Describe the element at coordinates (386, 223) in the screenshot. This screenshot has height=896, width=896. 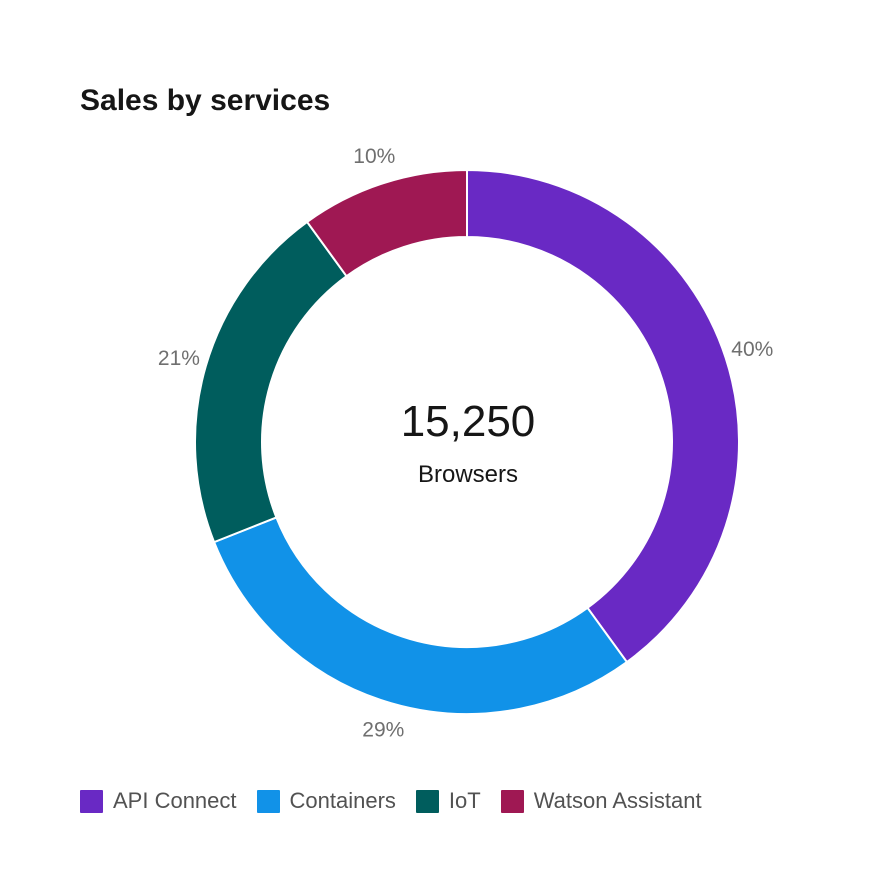
I see `slice-watson-assistant` at that location.